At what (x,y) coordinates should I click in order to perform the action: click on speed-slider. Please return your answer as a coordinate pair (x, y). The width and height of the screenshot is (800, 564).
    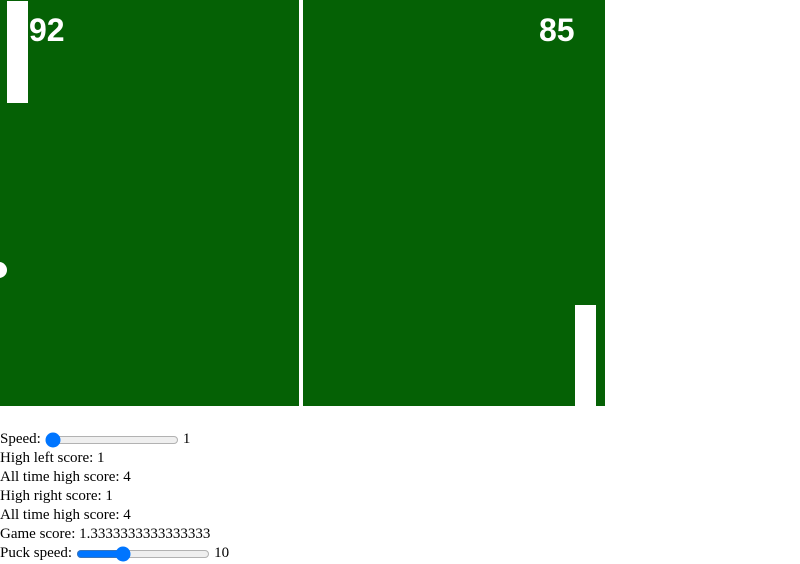
    Looking at the image, I should click on (111, 439).